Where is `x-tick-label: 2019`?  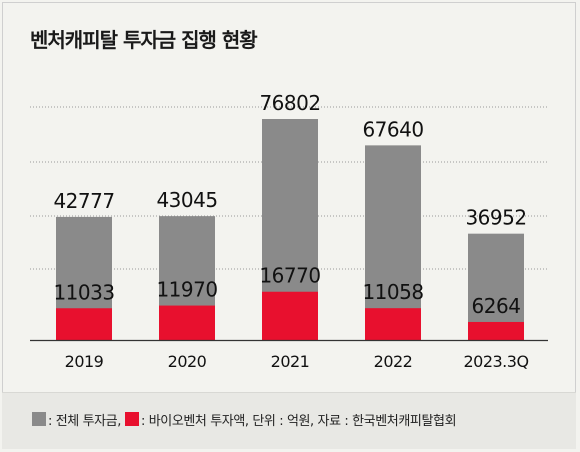
x-tick-label: 2019 is located at coordinates (84, 361).